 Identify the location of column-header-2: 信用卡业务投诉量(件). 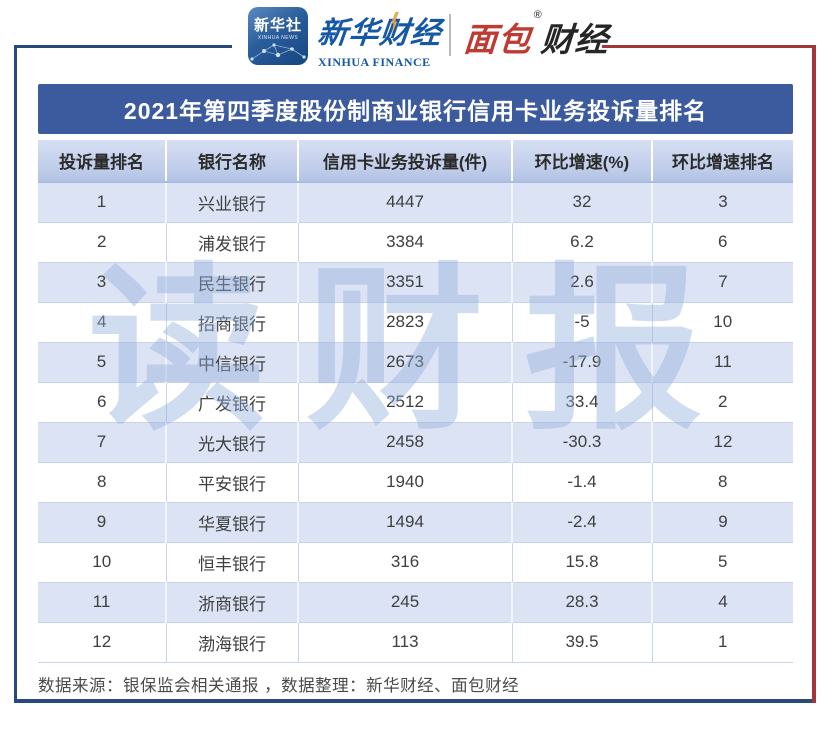
(405, 161).